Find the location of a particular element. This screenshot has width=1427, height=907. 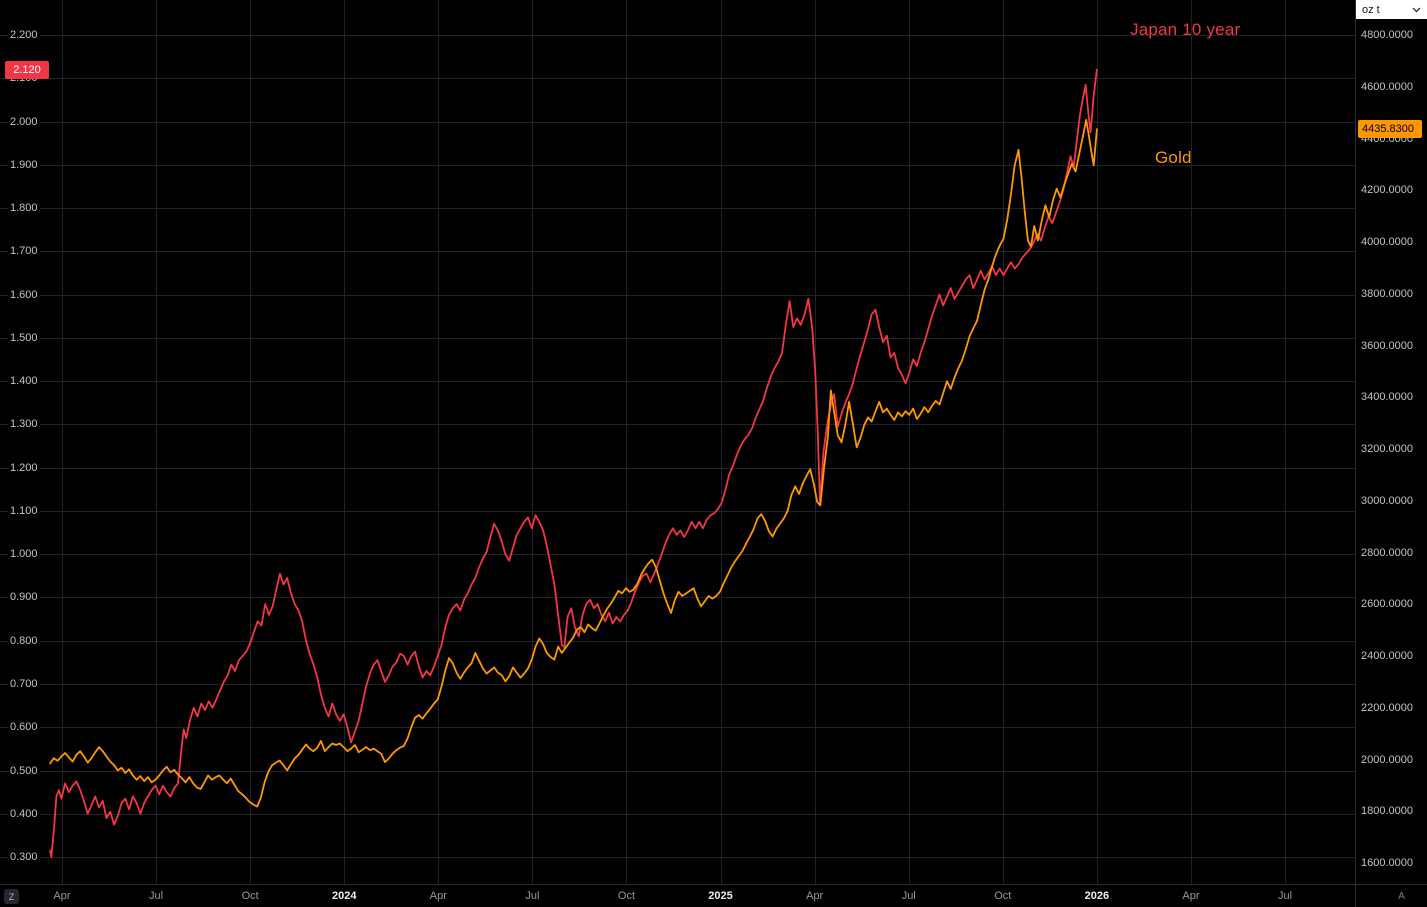

gold-series-label: Gold is located at coordinates (1173, 157).